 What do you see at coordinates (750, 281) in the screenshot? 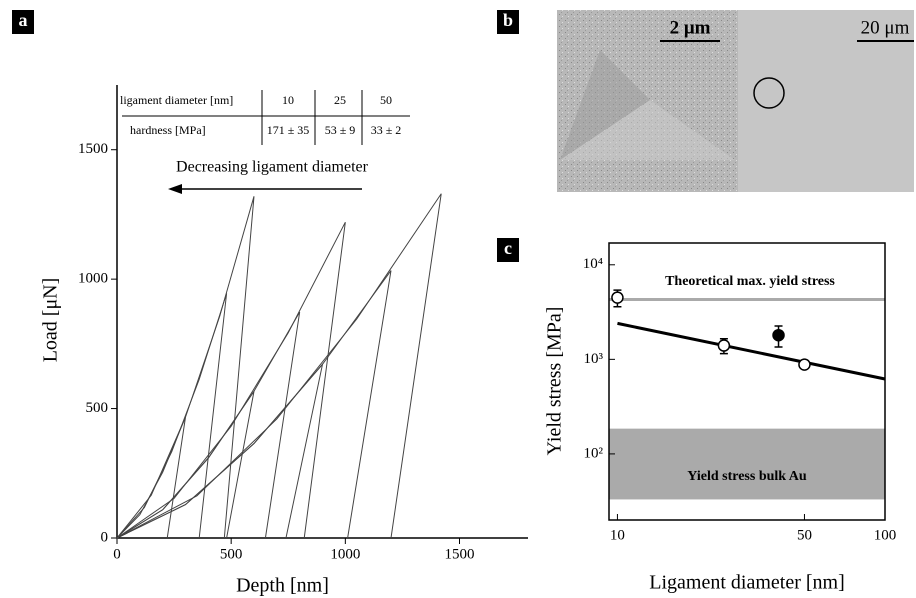
I see `reference-label: Theoretical max. yield stress` at bounding box center [750, 281].